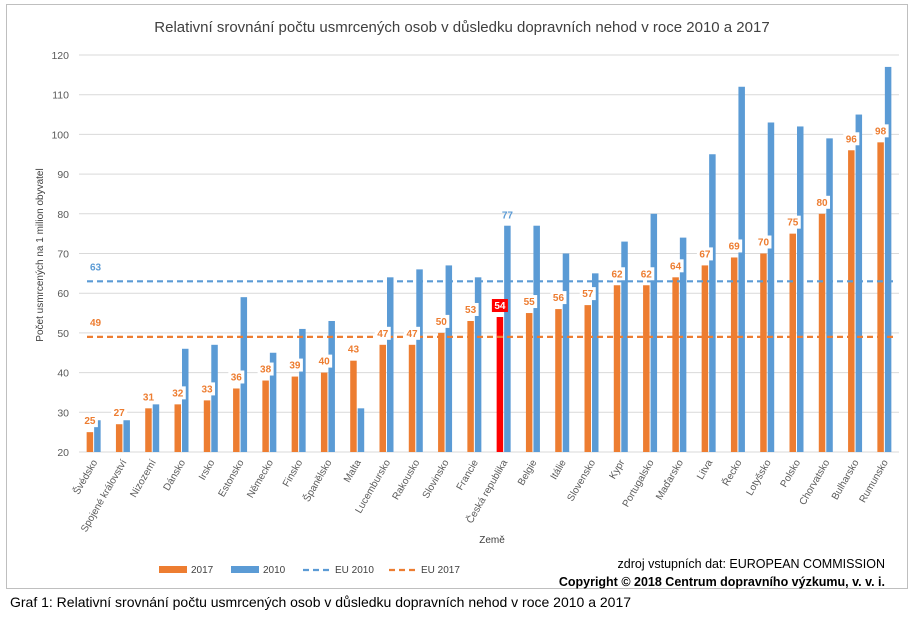 The height and width of the screenshot is (618, 921). Describe the element at coordinates (759, 478) in the screenshot. I see `x-tick-label: Lotyšsko` at that location.